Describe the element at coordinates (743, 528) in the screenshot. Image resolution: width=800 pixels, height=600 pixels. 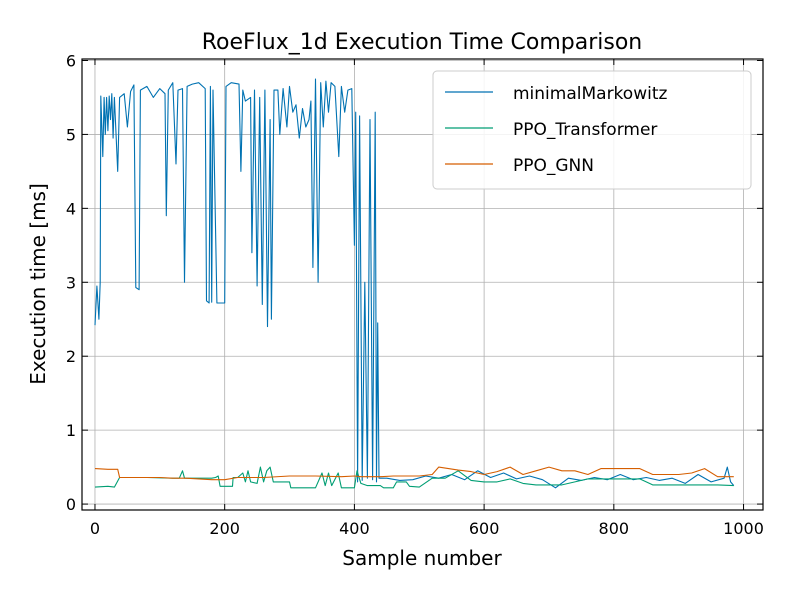
I see `x-tick-label: 1000` at that location.